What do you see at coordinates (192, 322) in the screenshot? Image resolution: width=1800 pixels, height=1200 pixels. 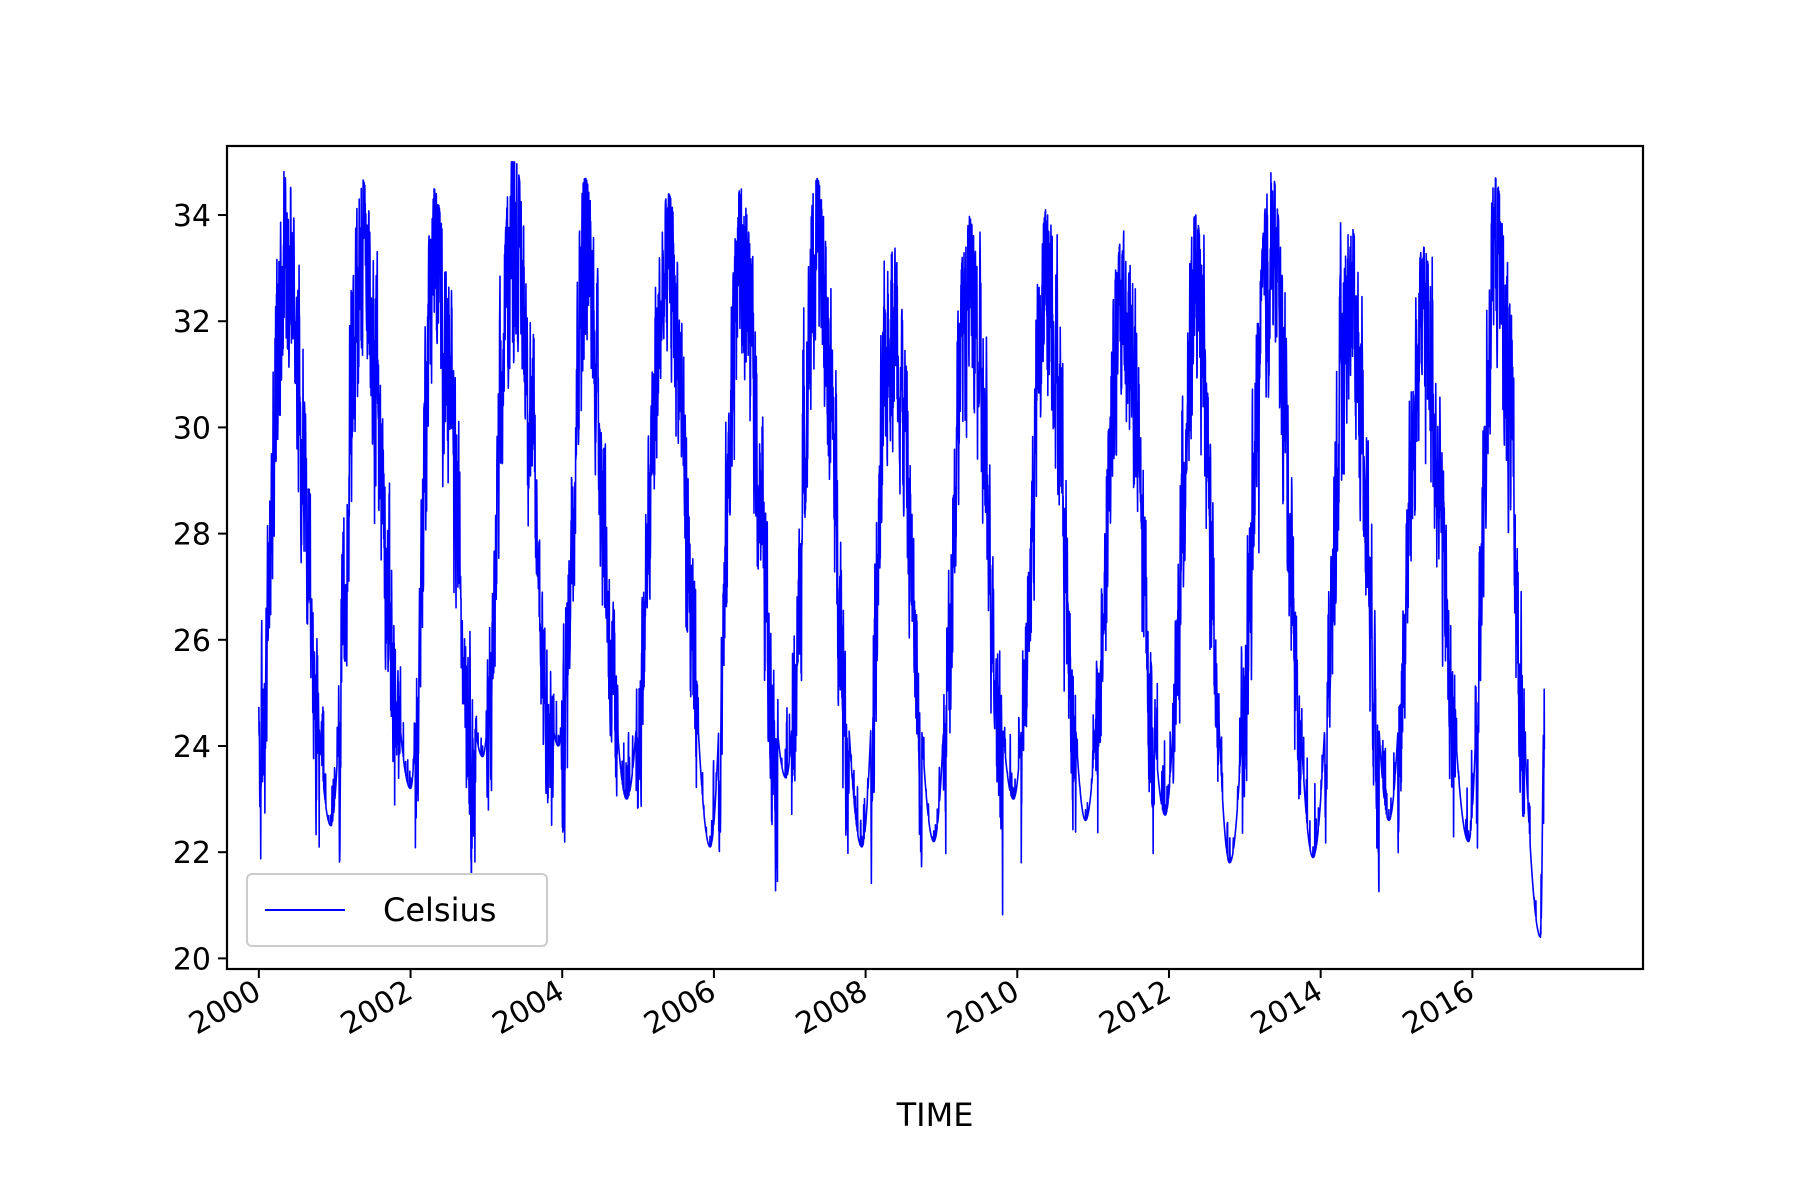 I see `y-tick-label: 32` at bounding box center [192, 322].